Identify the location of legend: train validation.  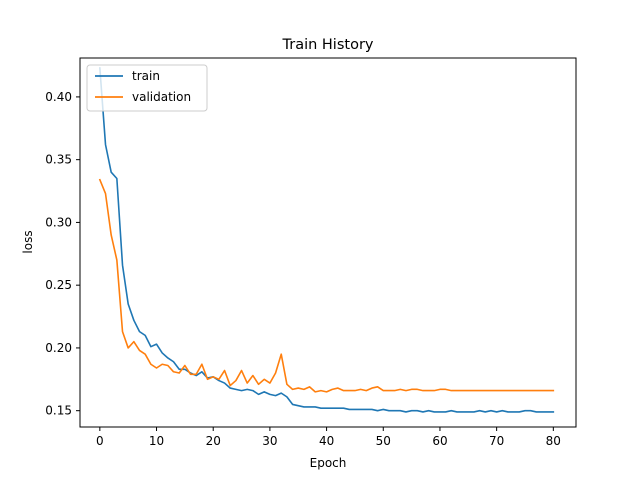
(147, 88).